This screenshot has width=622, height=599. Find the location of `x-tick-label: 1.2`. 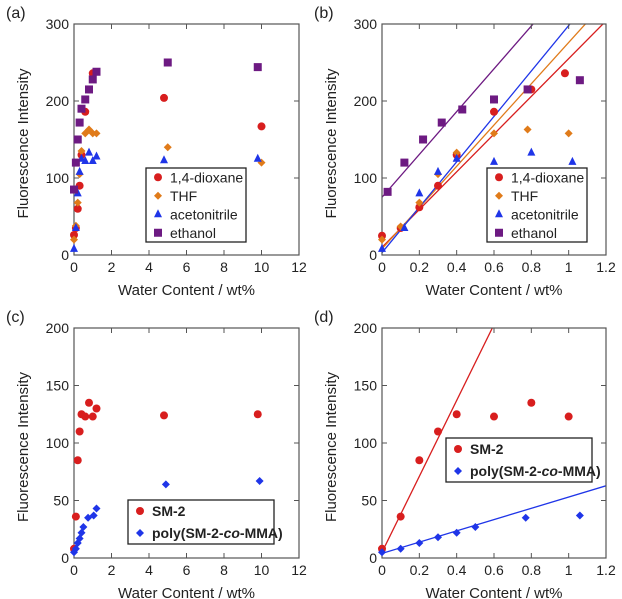

x-tick-label: 1.2 is located at coordinates (606, 267).